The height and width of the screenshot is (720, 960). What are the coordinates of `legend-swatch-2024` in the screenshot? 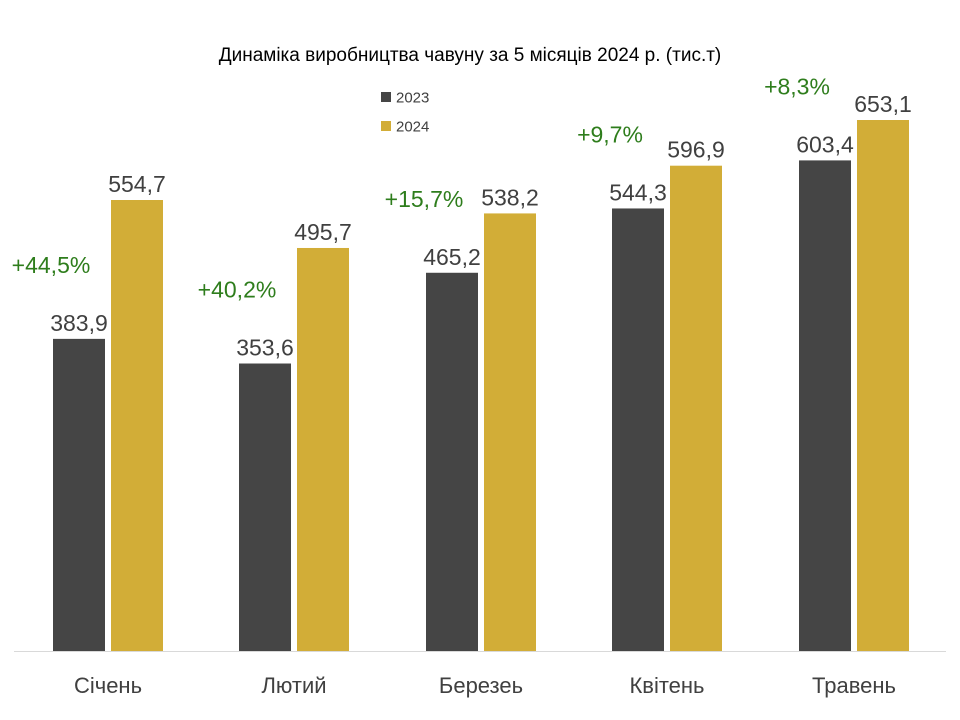 It's located at (386, 126).